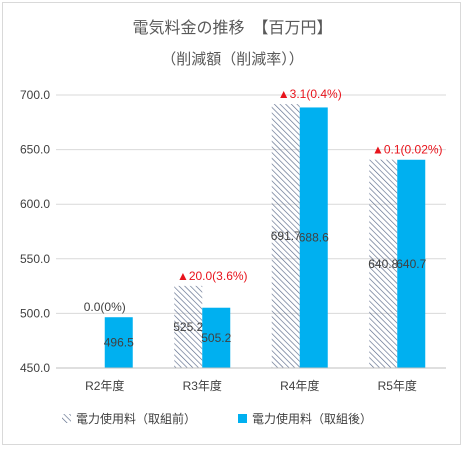 This screenshot has width=465, height=449. What do you see at coordinates (35, 231) in the screenshot?
I see `y-axis: 450.0 500.0 550.0 600.0 650.0 700.0` at bounding box center [35, 231].